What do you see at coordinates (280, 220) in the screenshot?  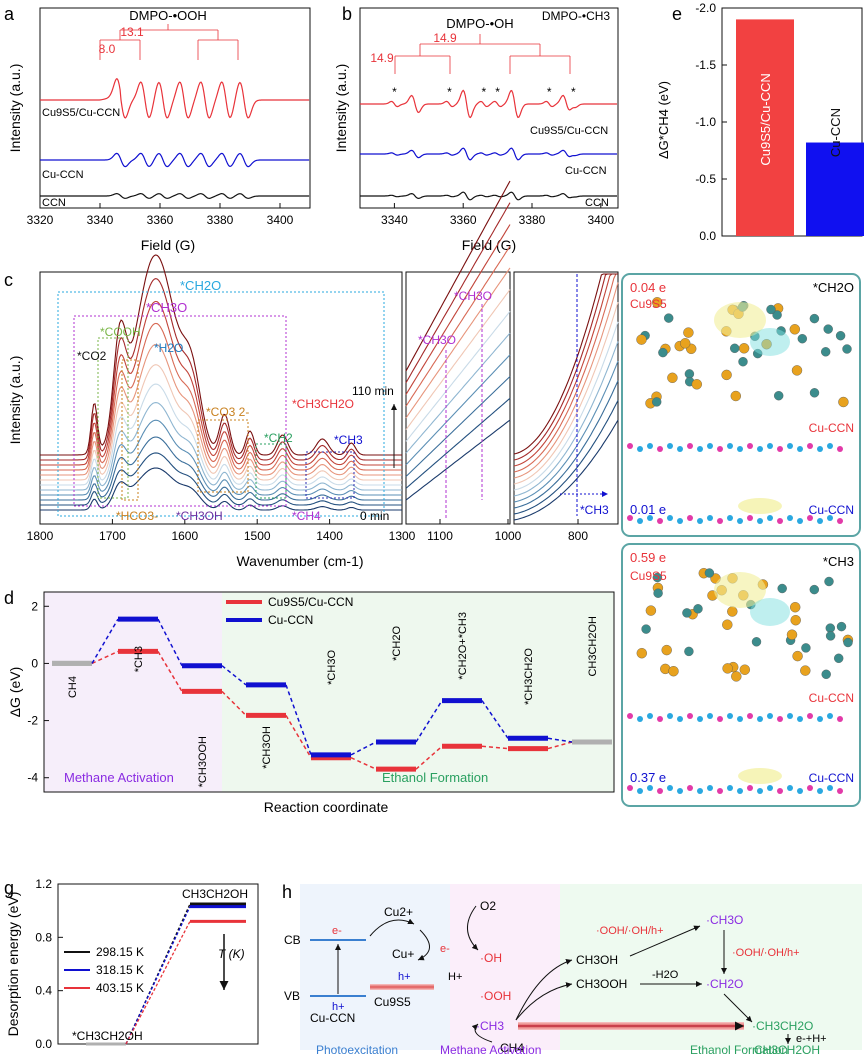 I see `a-xtick-label-4: 3400` at bounding box center [280, 220].